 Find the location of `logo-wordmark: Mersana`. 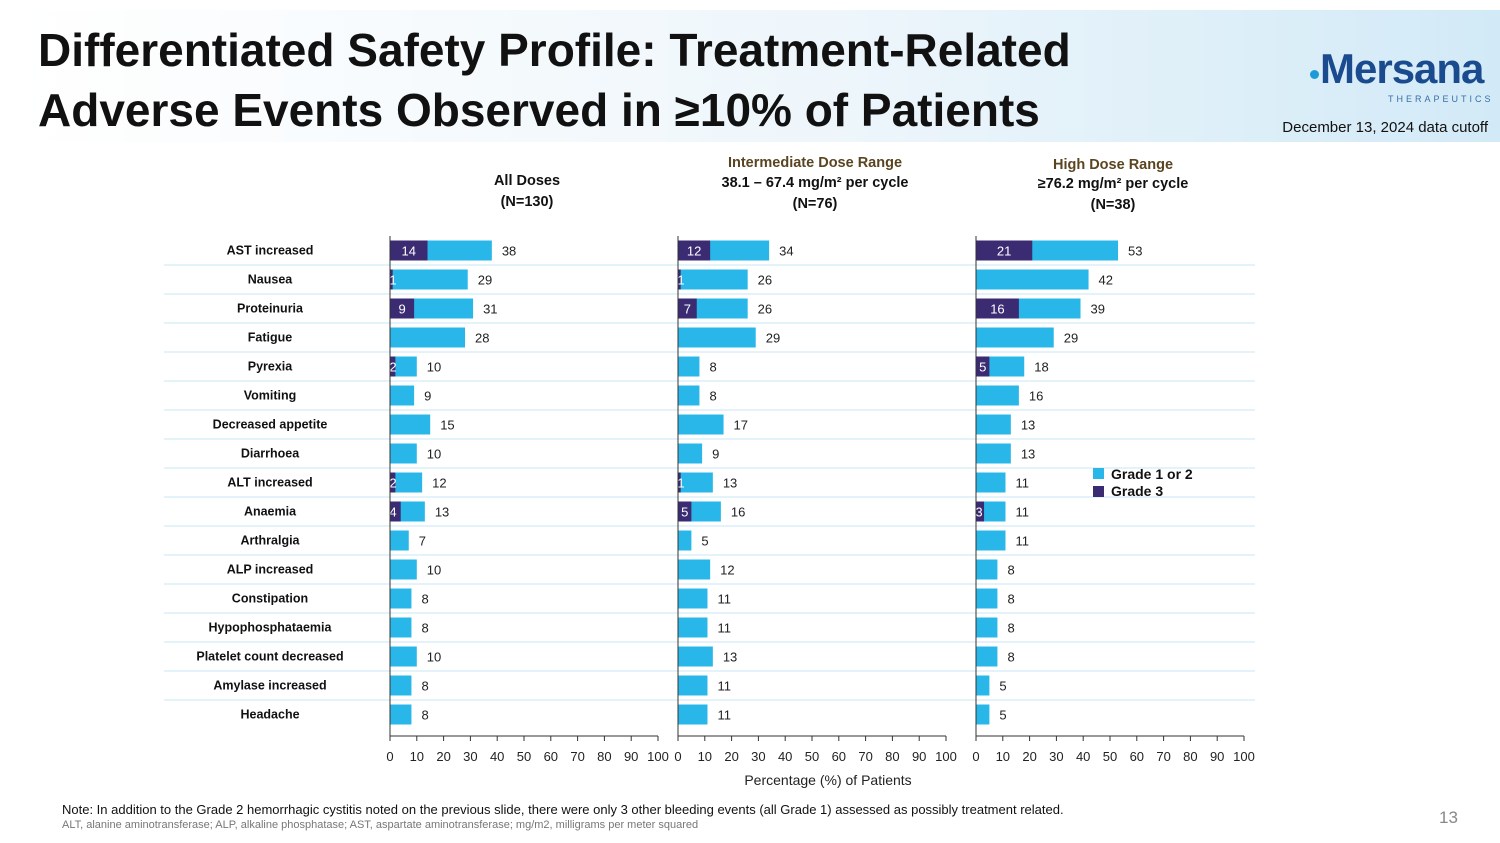

logo-wordmark: Mersana is located at coordinates (1402, 68).